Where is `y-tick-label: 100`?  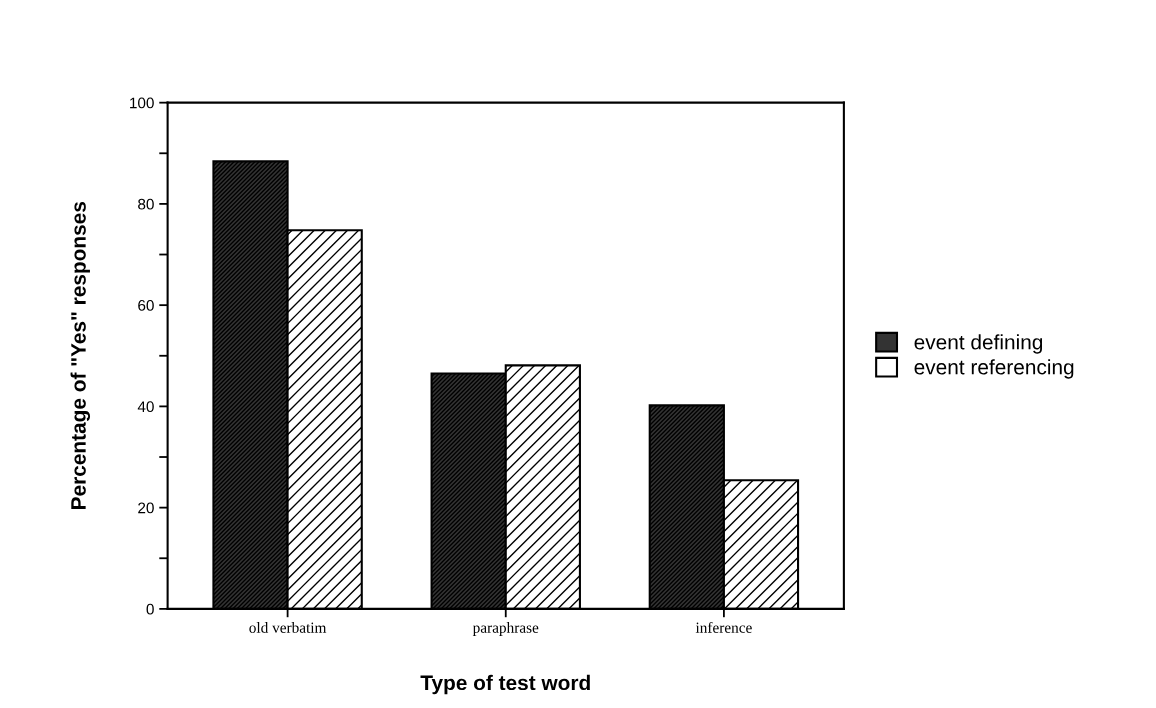
y-tick-label: 100 is located at coordinates (142, 103).